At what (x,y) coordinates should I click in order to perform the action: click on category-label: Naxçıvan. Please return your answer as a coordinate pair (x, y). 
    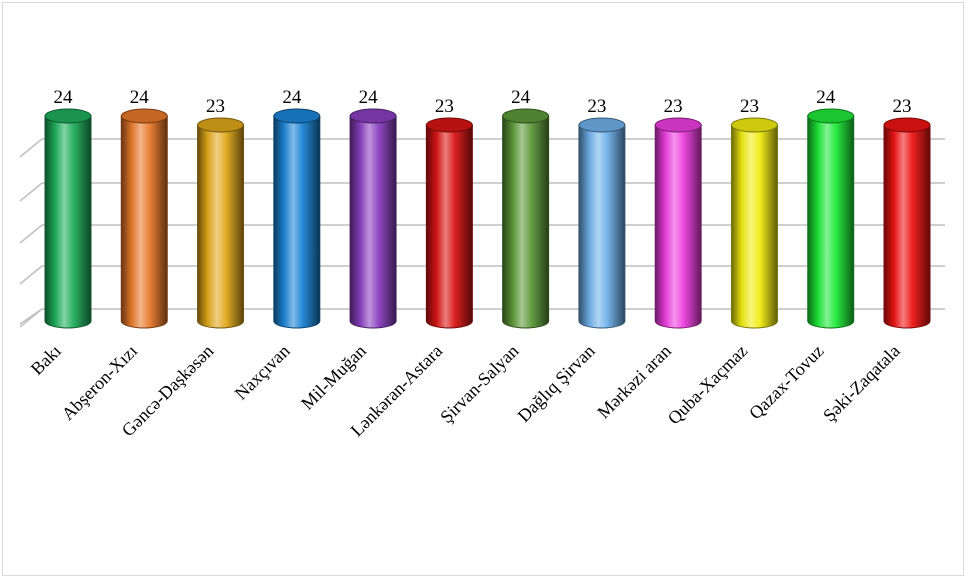
    Looking at the image, I should click on (262, 372).